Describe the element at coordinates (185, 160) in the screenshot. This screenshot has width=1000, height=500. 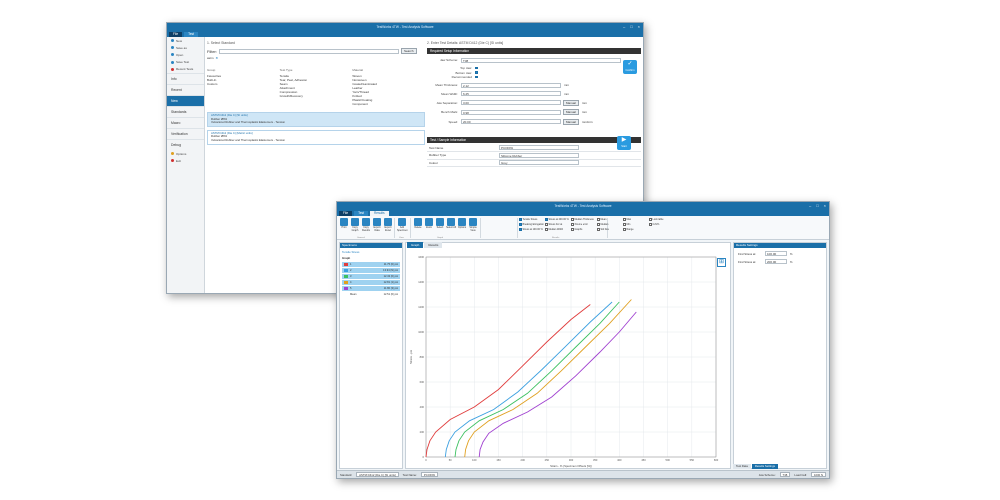
I see `sidebar-bottom-item: Exit` at that location.